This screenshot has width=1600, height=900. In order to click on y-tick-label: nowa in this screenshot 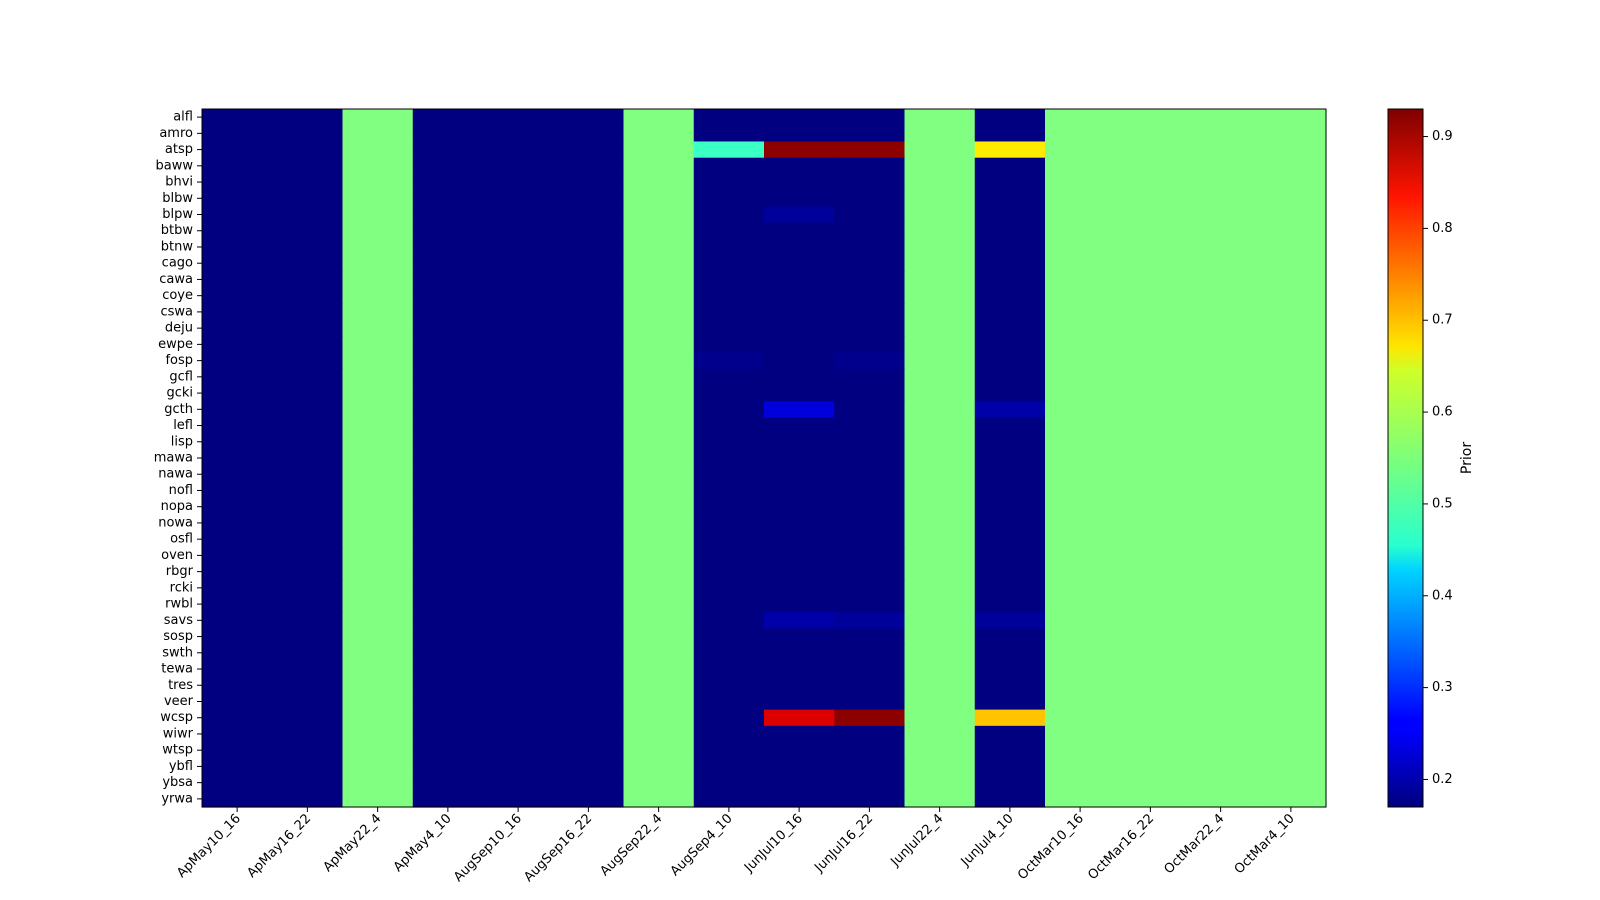, I will do `click(175, 522)`.